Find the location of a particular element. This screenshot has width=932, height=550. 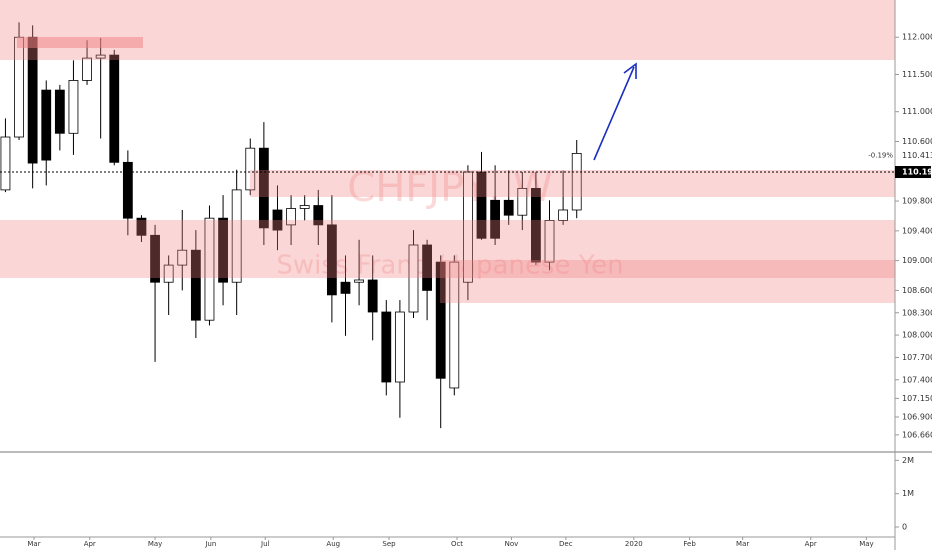

y-tick-label: 107.150 is located at coordinates (917, 398).